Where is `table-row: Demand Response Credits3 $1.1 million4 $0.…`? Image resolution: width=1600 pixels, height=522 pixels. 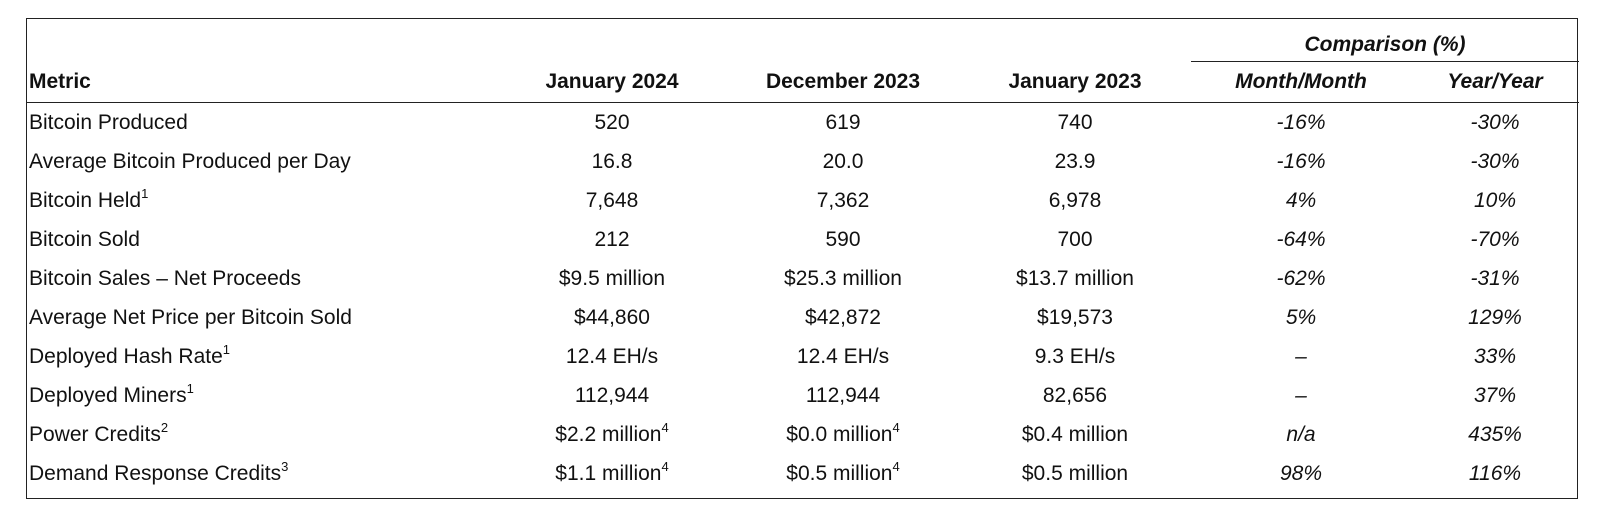 table-row: Demand Response Credits3 $1.1 million4 $0.… is located at coordinates (803, 473).